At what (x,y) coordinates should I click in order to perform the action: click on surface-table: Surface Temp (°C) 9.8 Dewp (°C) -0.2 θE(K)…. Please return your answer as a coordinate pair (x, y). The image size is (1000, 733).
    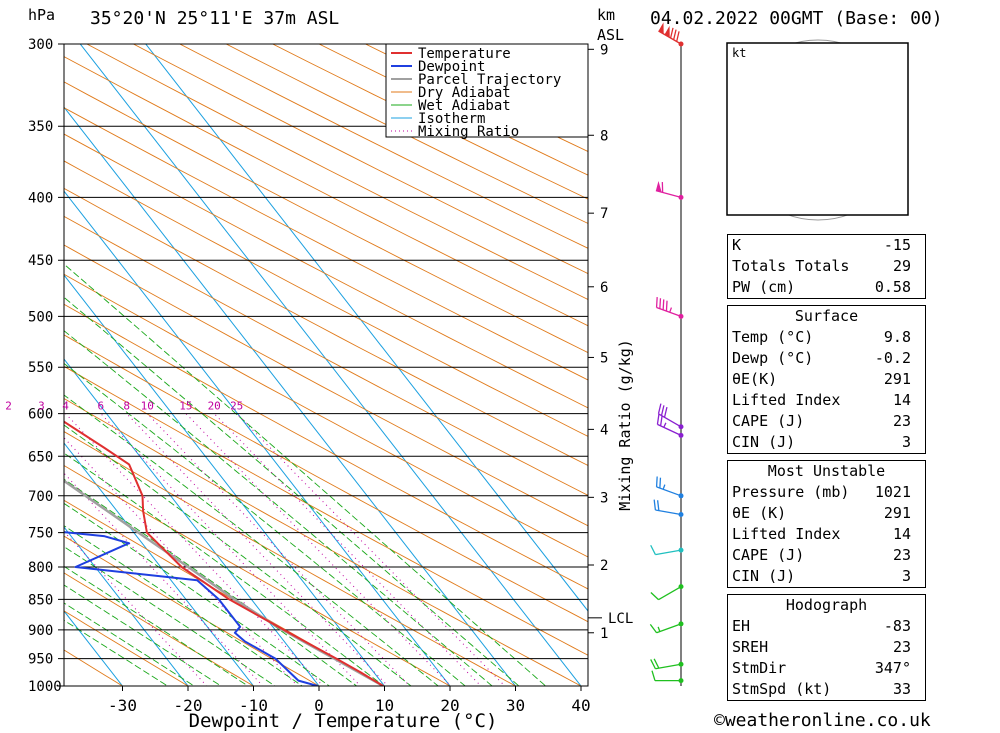
    Looking at the image, I should click on (826, 379).